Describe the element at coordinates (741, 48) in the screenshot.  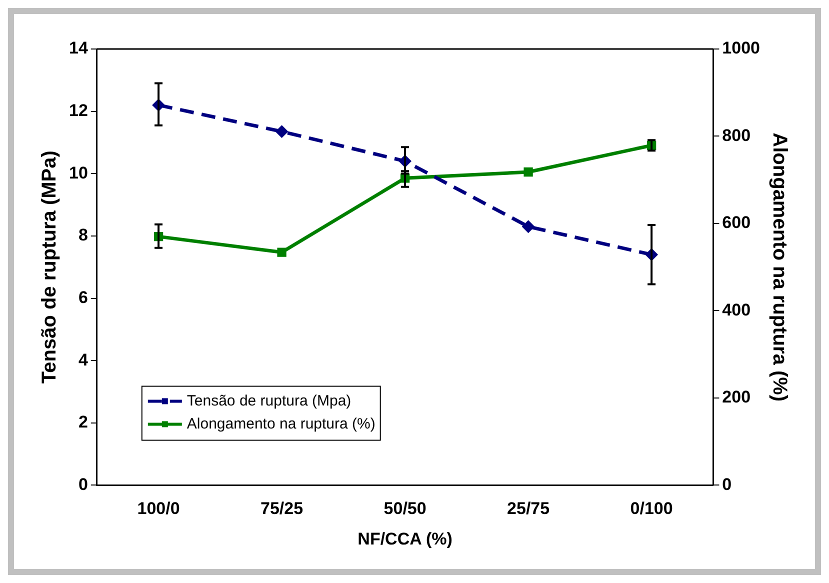
I see `y2-tick-label: 1000` at that location.